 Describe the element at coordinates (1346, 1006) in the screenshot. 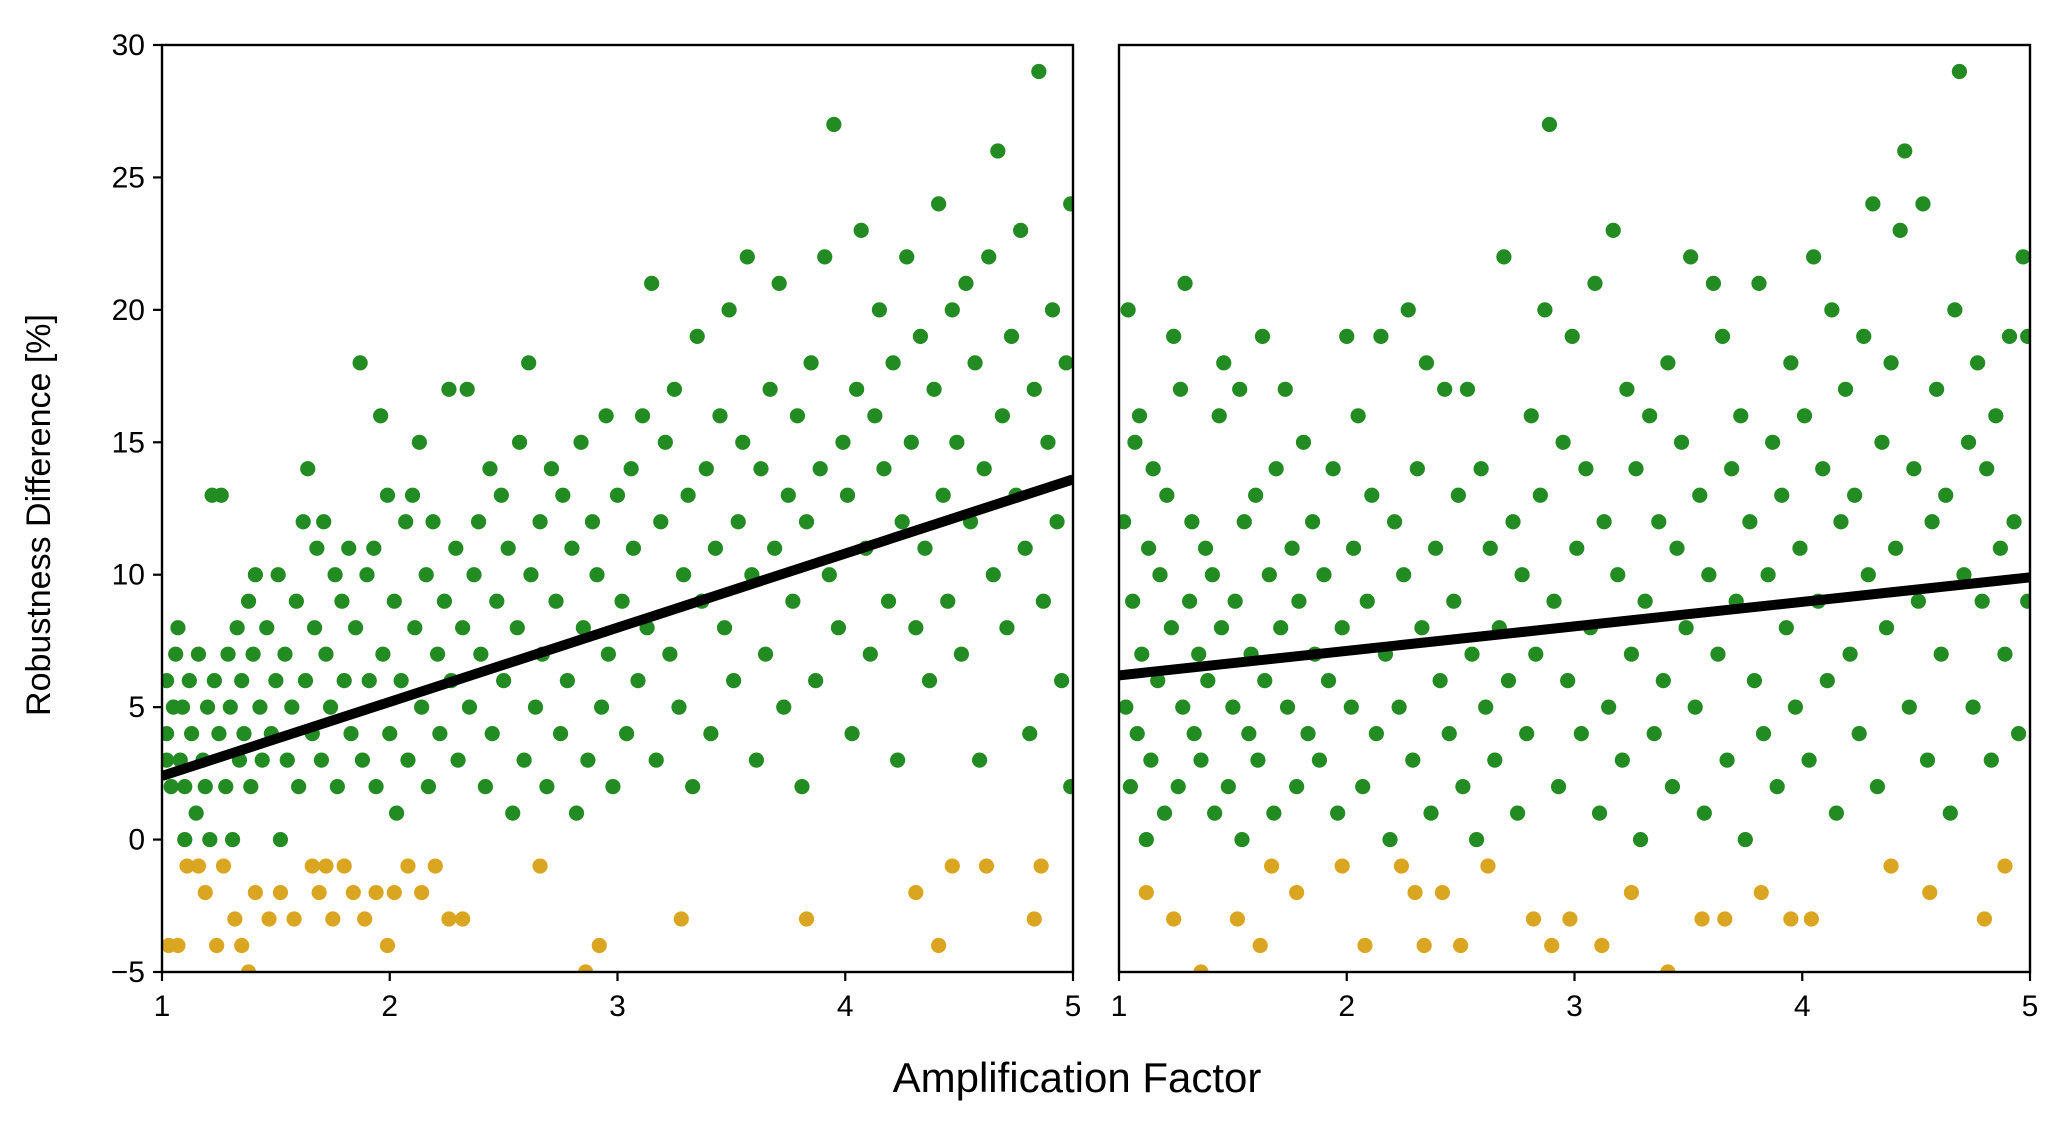

I see `x-tick-label: 2` at that location.